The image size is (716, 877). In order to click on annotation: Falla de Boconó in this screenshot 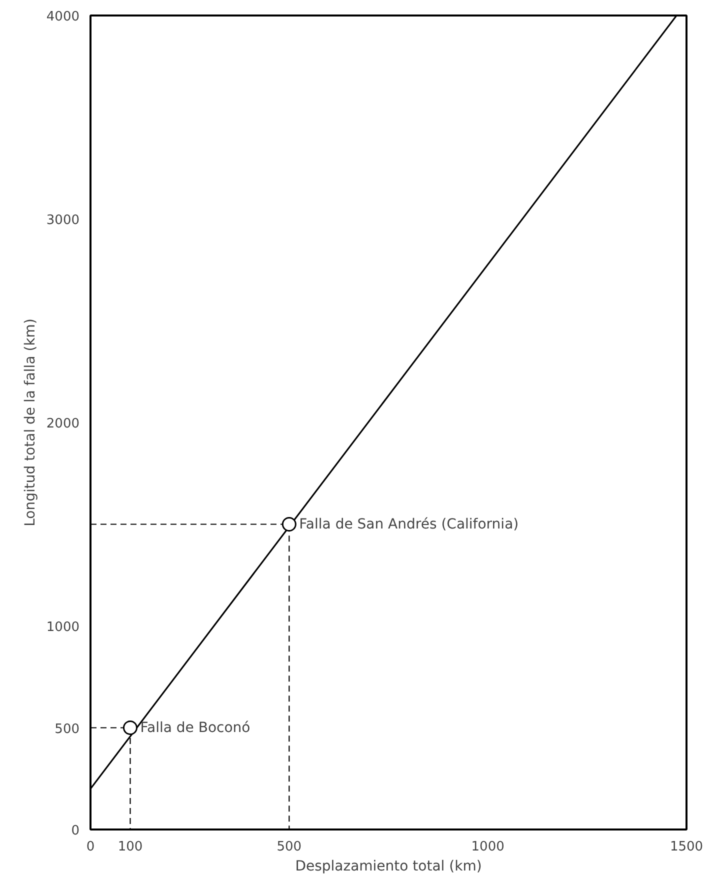, I will do `click(195, 728)`.